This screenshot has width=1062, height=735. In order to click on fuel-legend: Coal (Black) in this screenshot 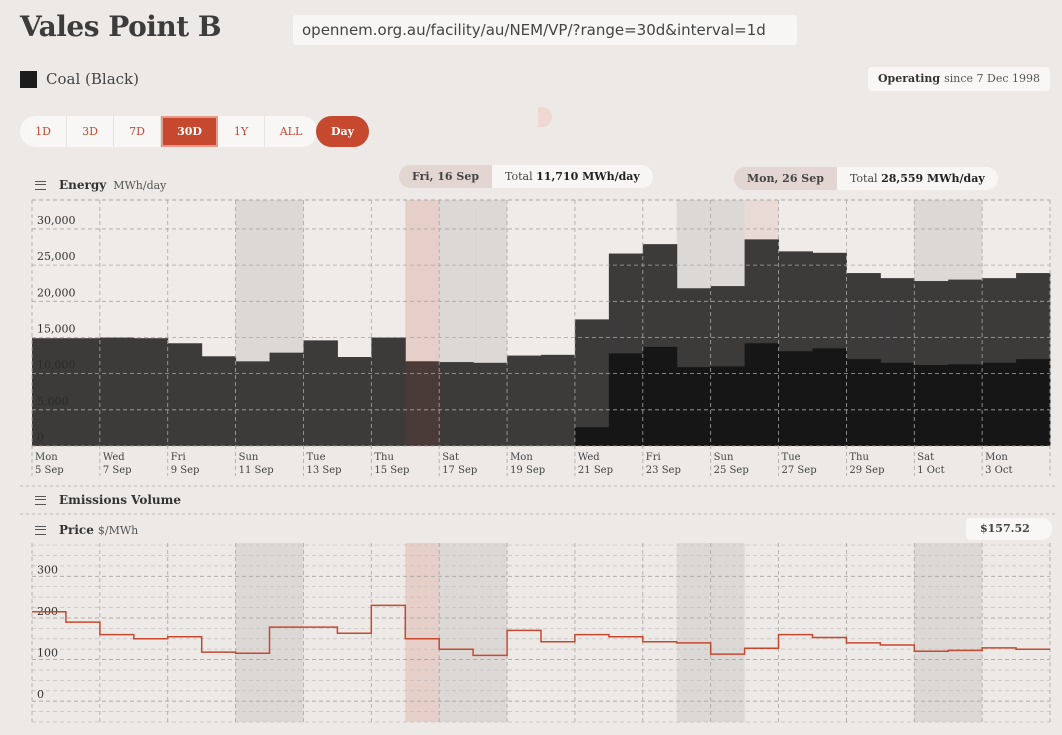, I will do `click(79, 79)`.